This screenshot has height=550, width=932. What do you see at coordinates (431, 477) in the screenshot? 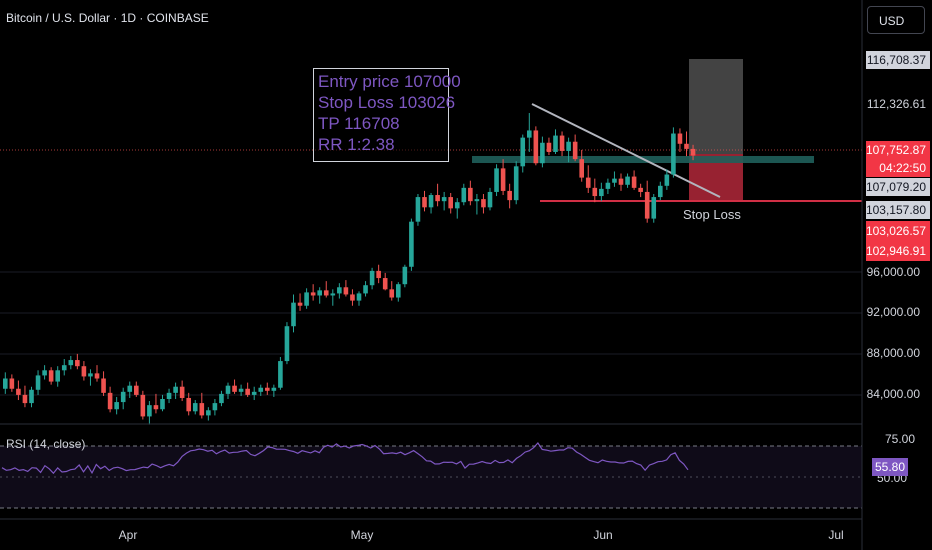
I see `rsi-band` at bounding box center [431, 477].